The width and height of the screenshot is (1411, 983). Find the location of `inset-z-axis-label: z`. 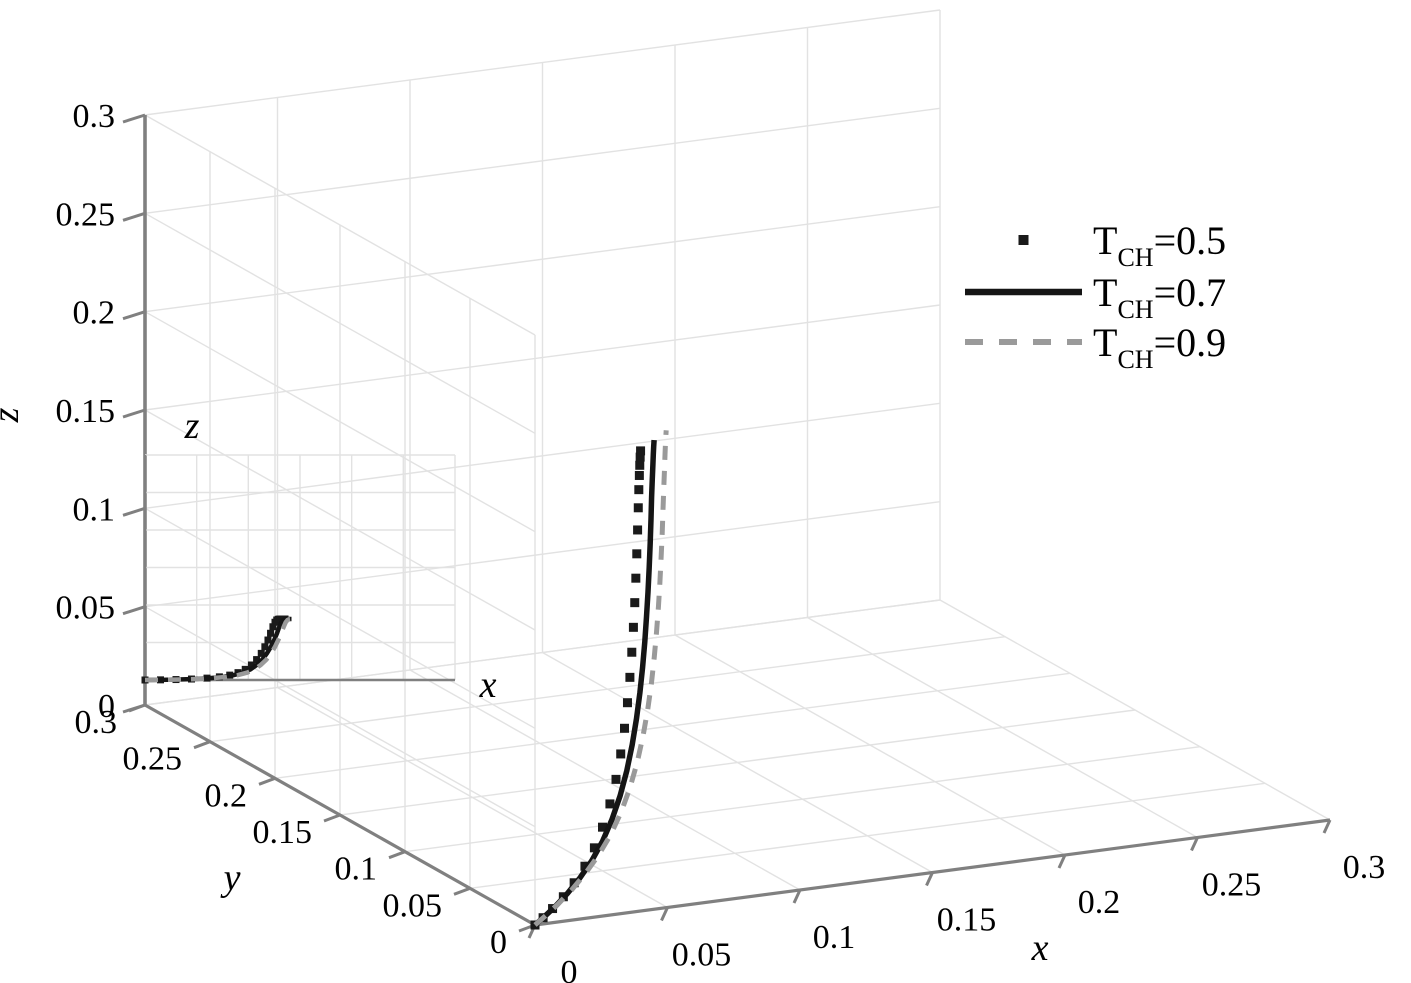

inset-z-axis-label: z is located at coordinates (192, 426).